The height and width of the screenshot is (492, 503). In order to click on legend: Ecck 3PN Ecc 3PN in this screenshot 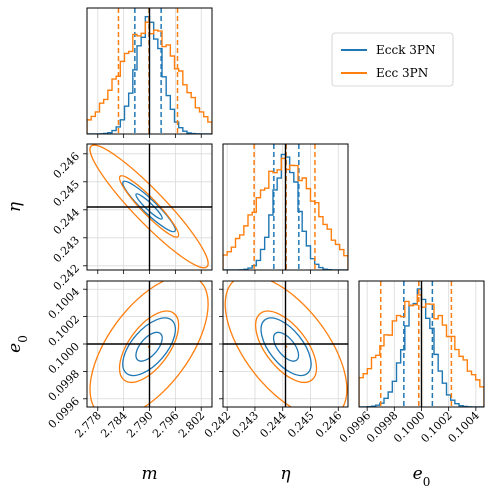, I will do `click(392, 59)`.